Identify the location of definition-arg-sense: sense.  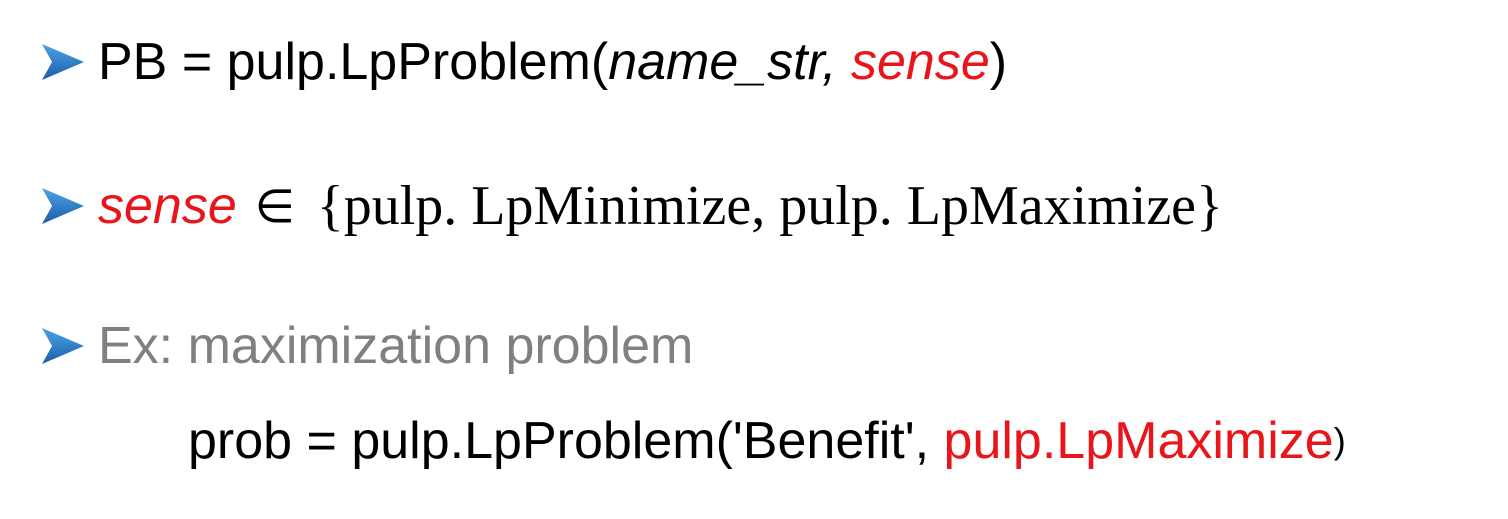
(920, 62).